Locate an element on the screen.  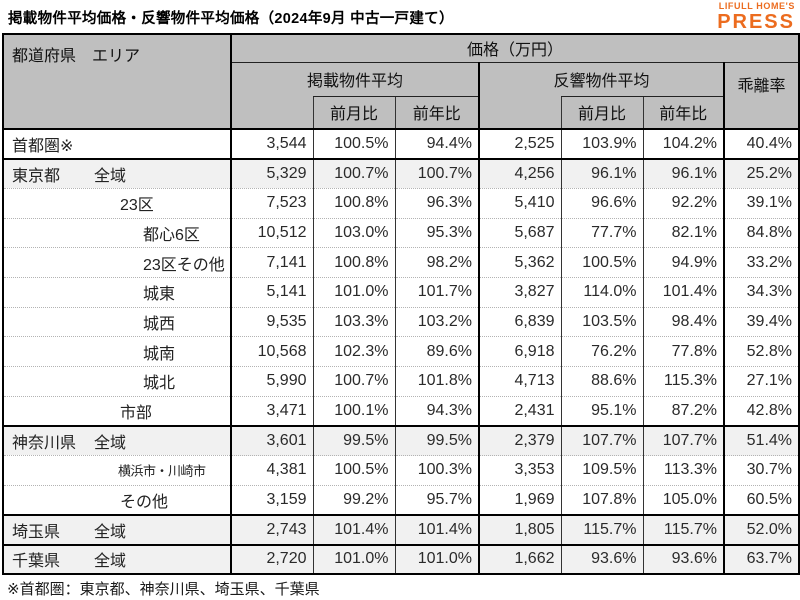
table-row: 23区 7,523 100.8% 96.3% 5,410 96.6% 92.2% 39.1% is located at coordinates (401, 203).